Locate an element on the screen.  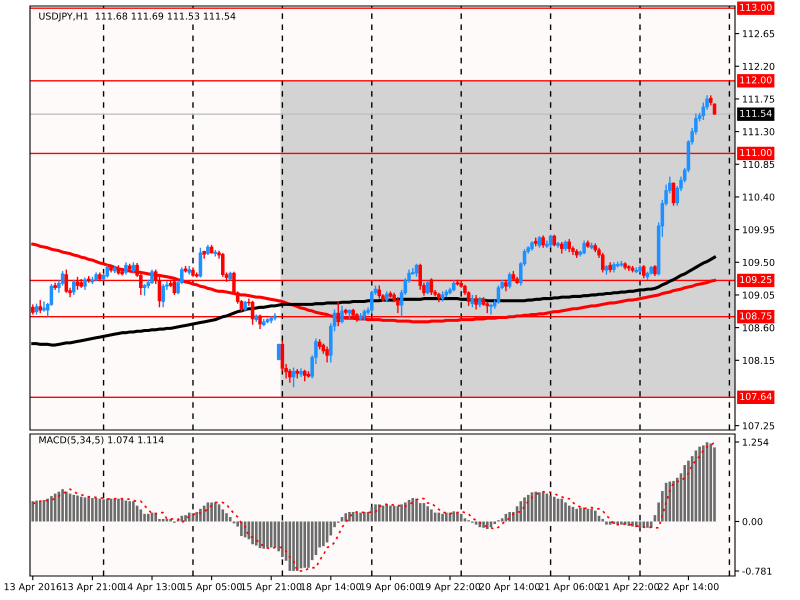
y-tick-label: 112.65 is located at coordinates (758, 34).